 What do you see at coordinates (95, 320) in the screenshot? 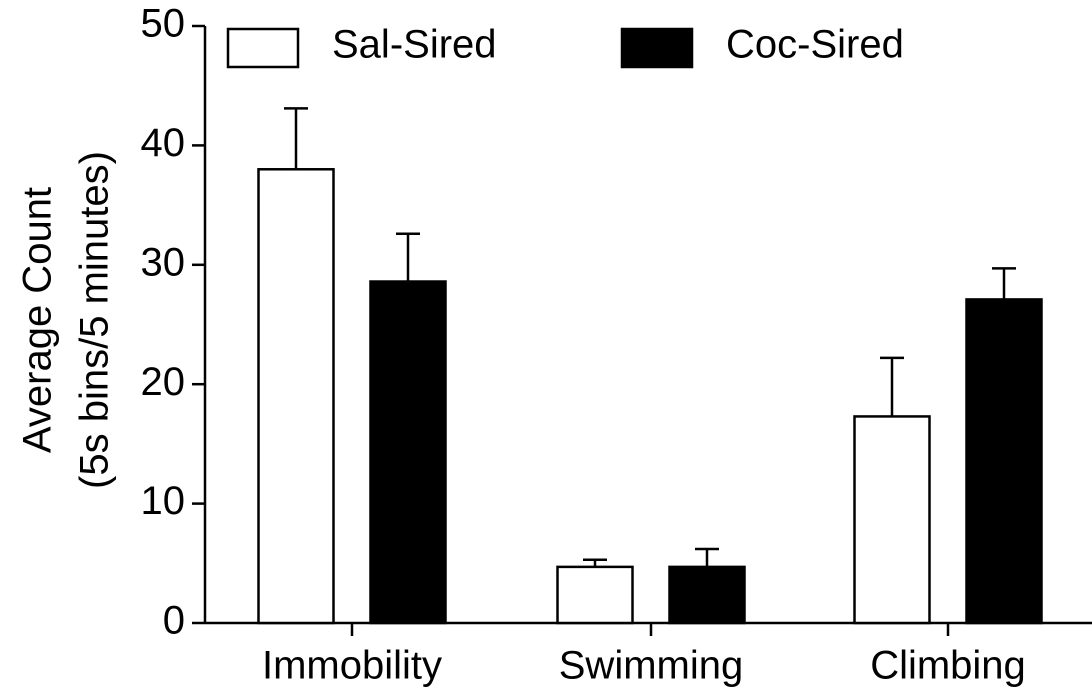
I see `y-axis-label: (5s bins/5 minutes)` at bounding box center [95, 320].